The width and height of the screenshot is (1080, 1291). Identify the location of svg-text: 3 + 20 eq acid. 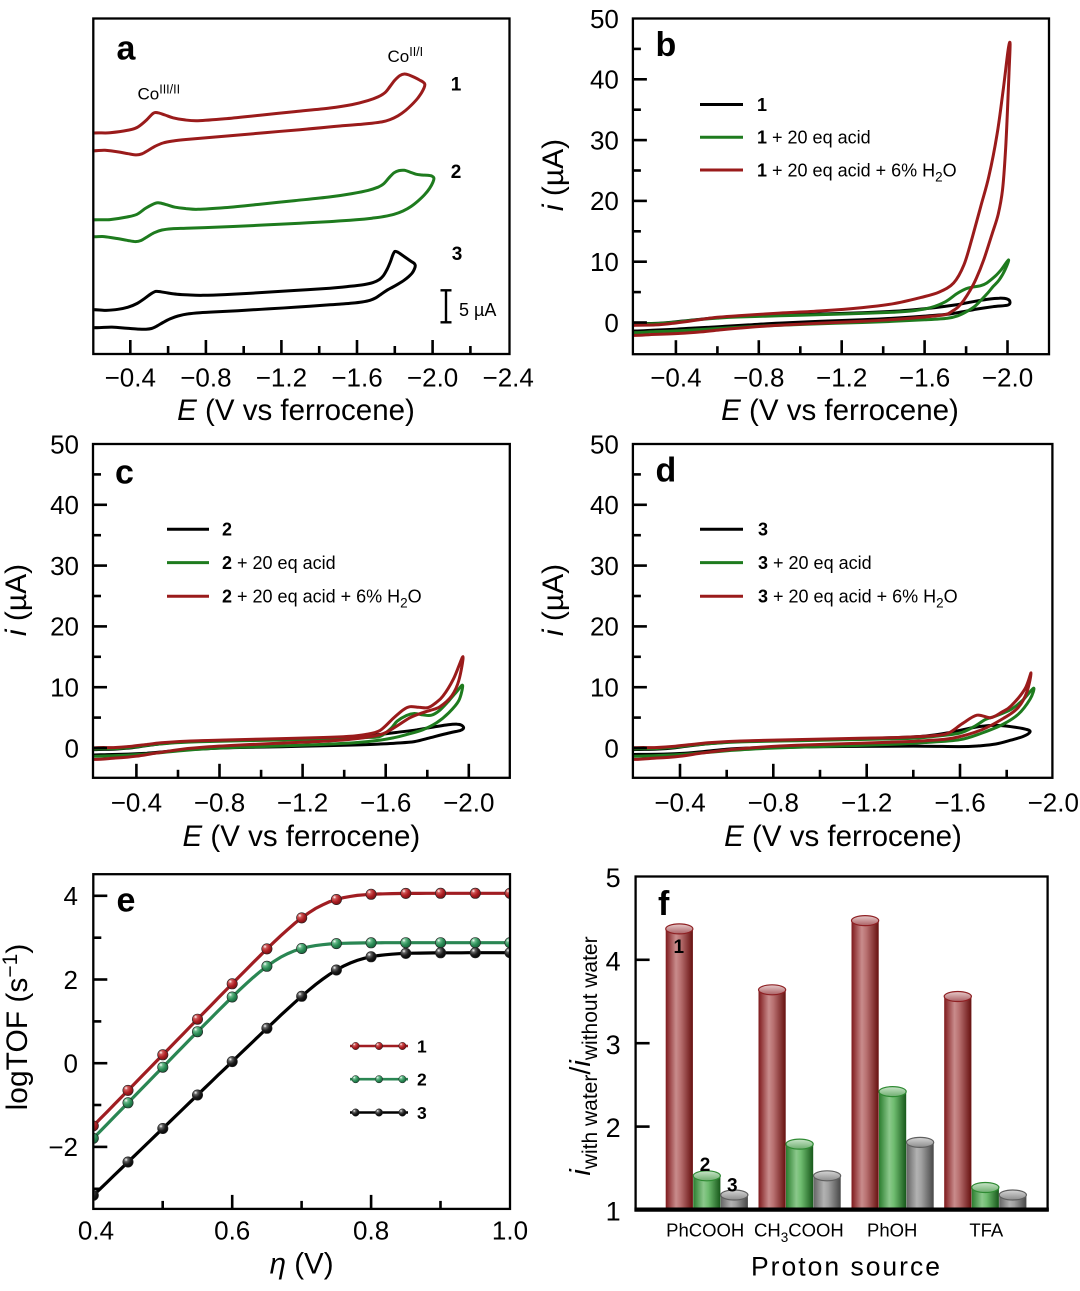
(815, 563).